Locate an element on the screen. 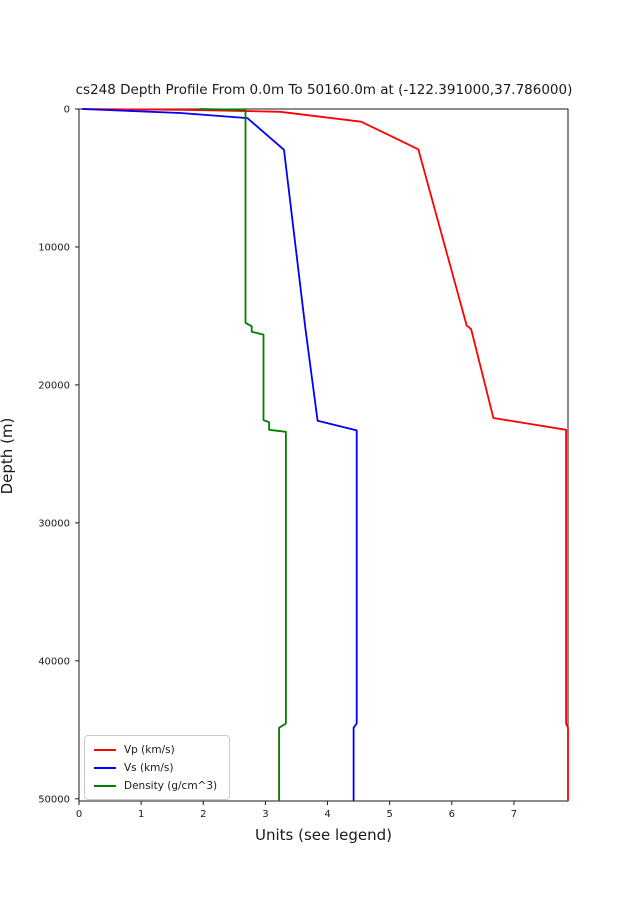 The height and width of the screenshot is (900, 630). x-tick-label-3: 3 is located at coordinates (265, 814).